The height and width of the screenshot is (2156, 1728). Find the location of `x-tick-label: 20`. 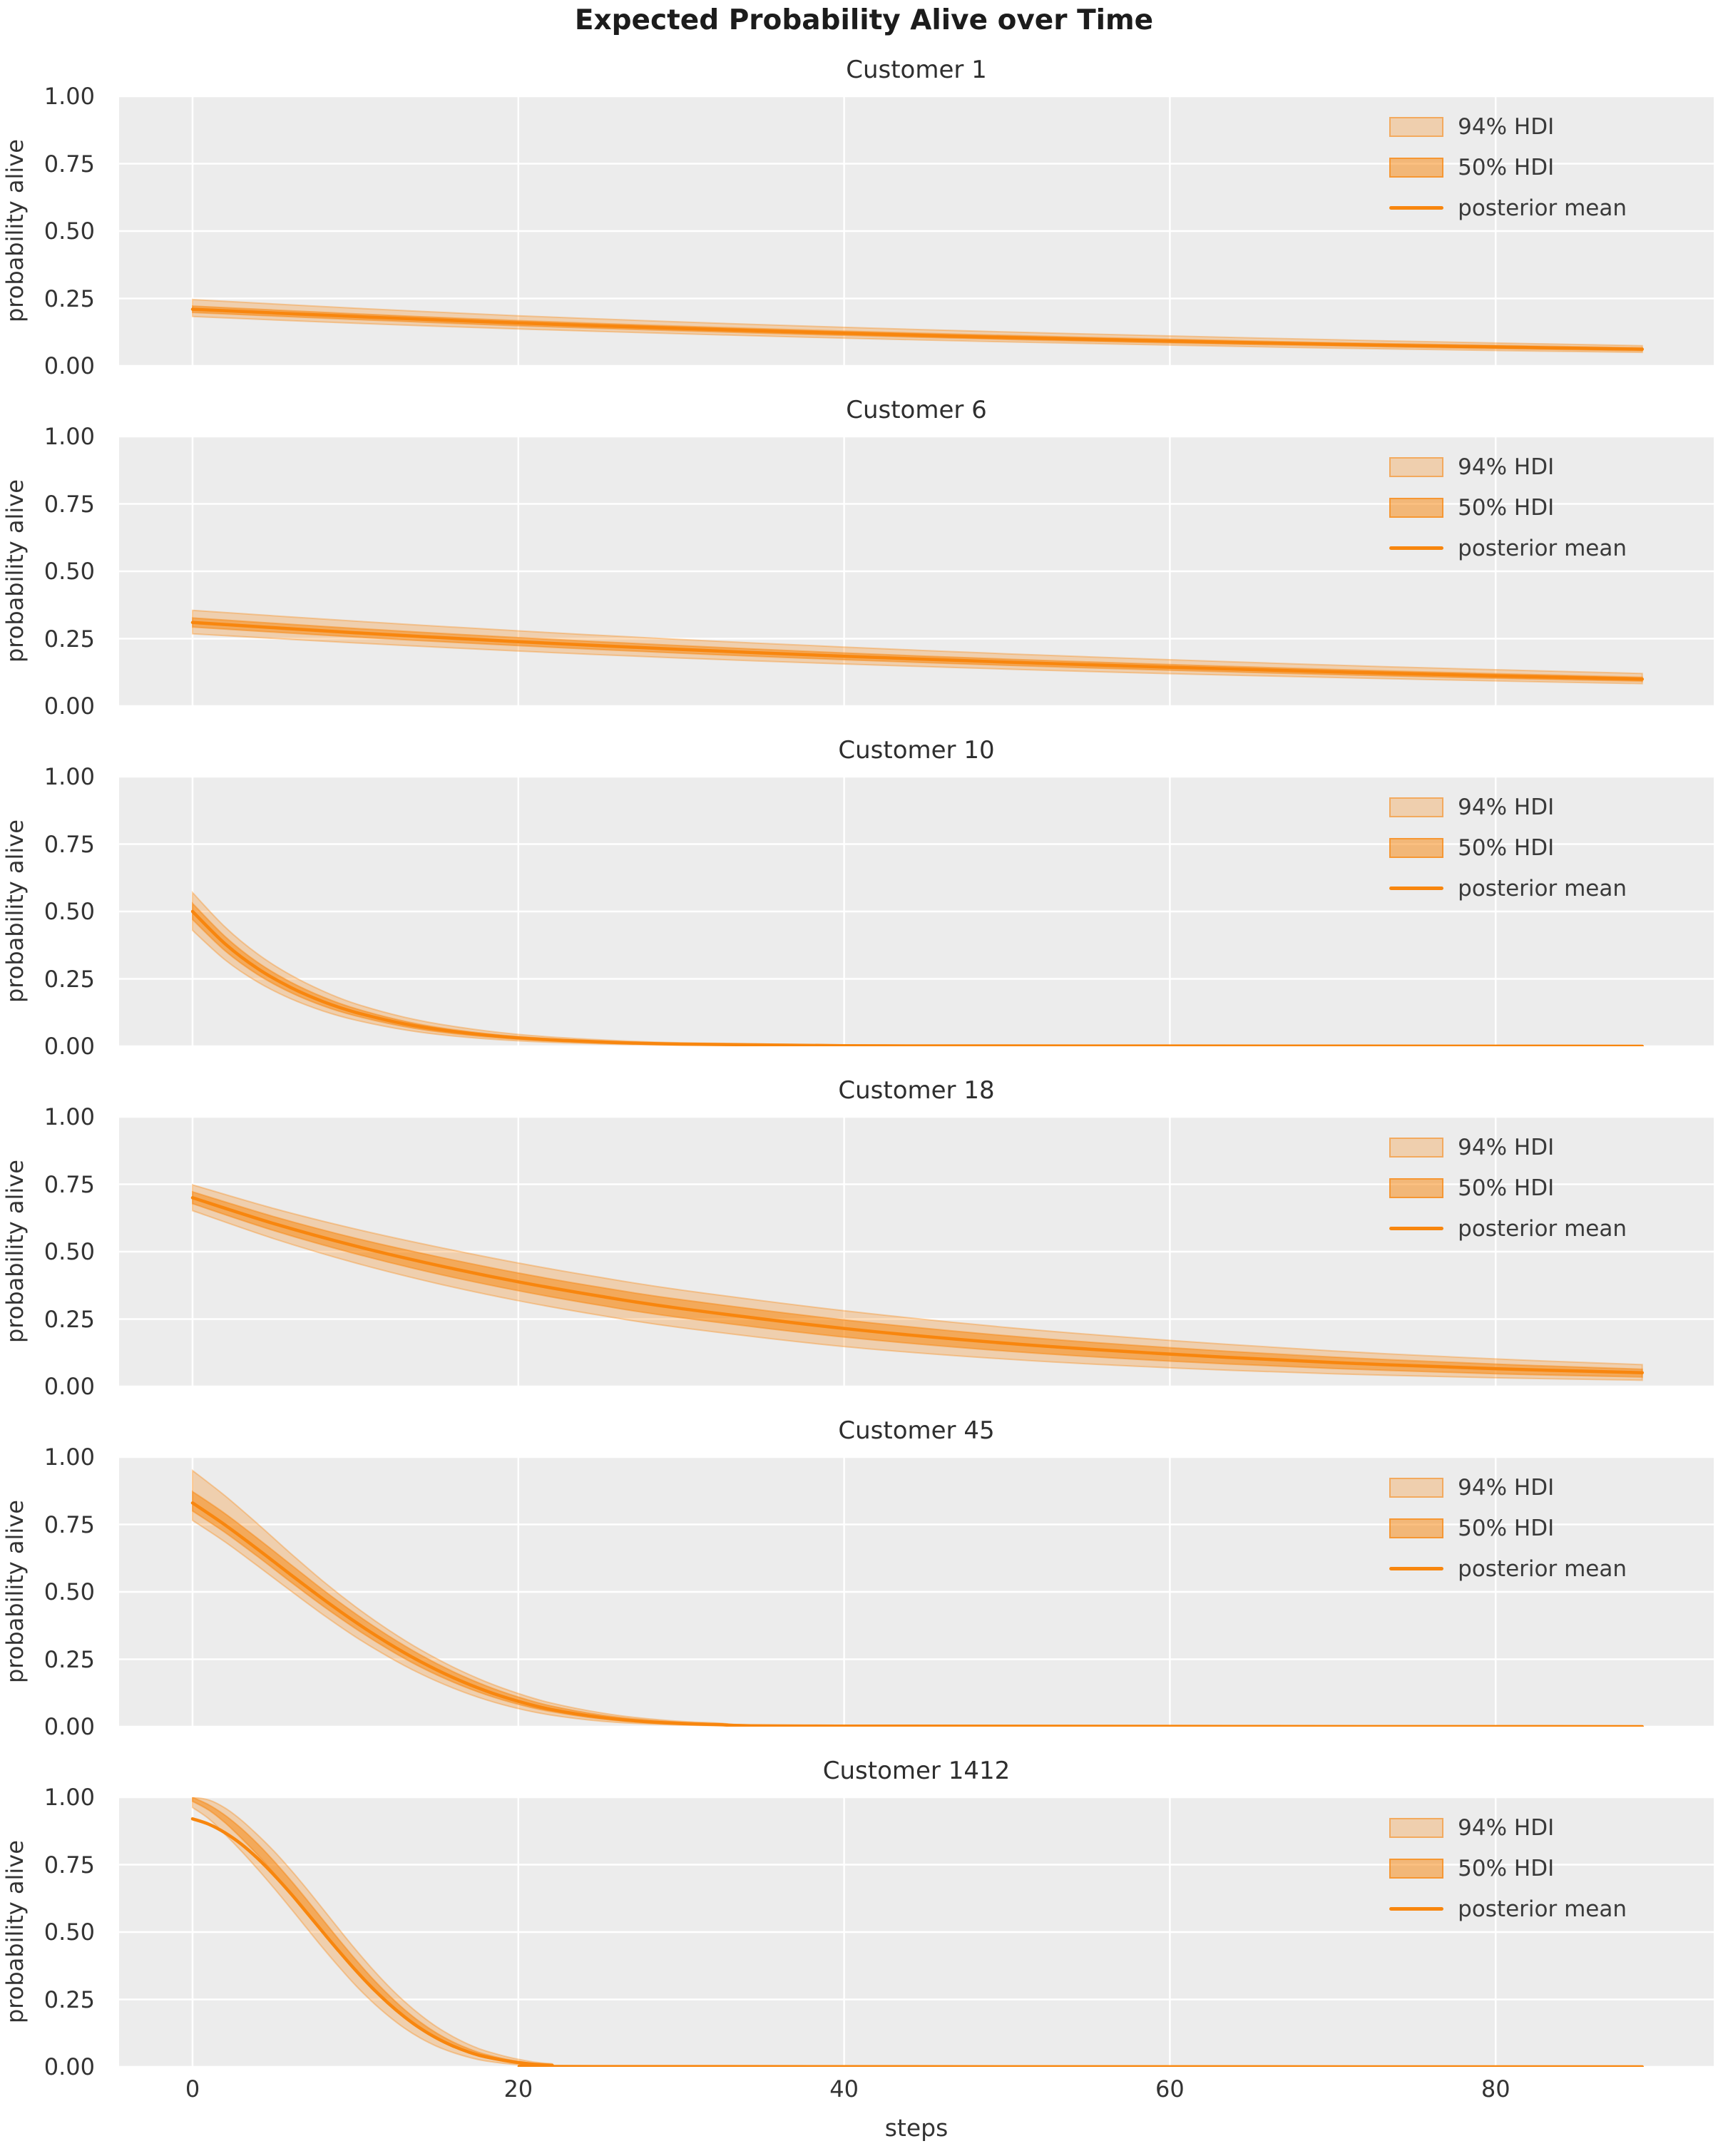

x-tick-label: 20 is located at coordinates (518, 2089).